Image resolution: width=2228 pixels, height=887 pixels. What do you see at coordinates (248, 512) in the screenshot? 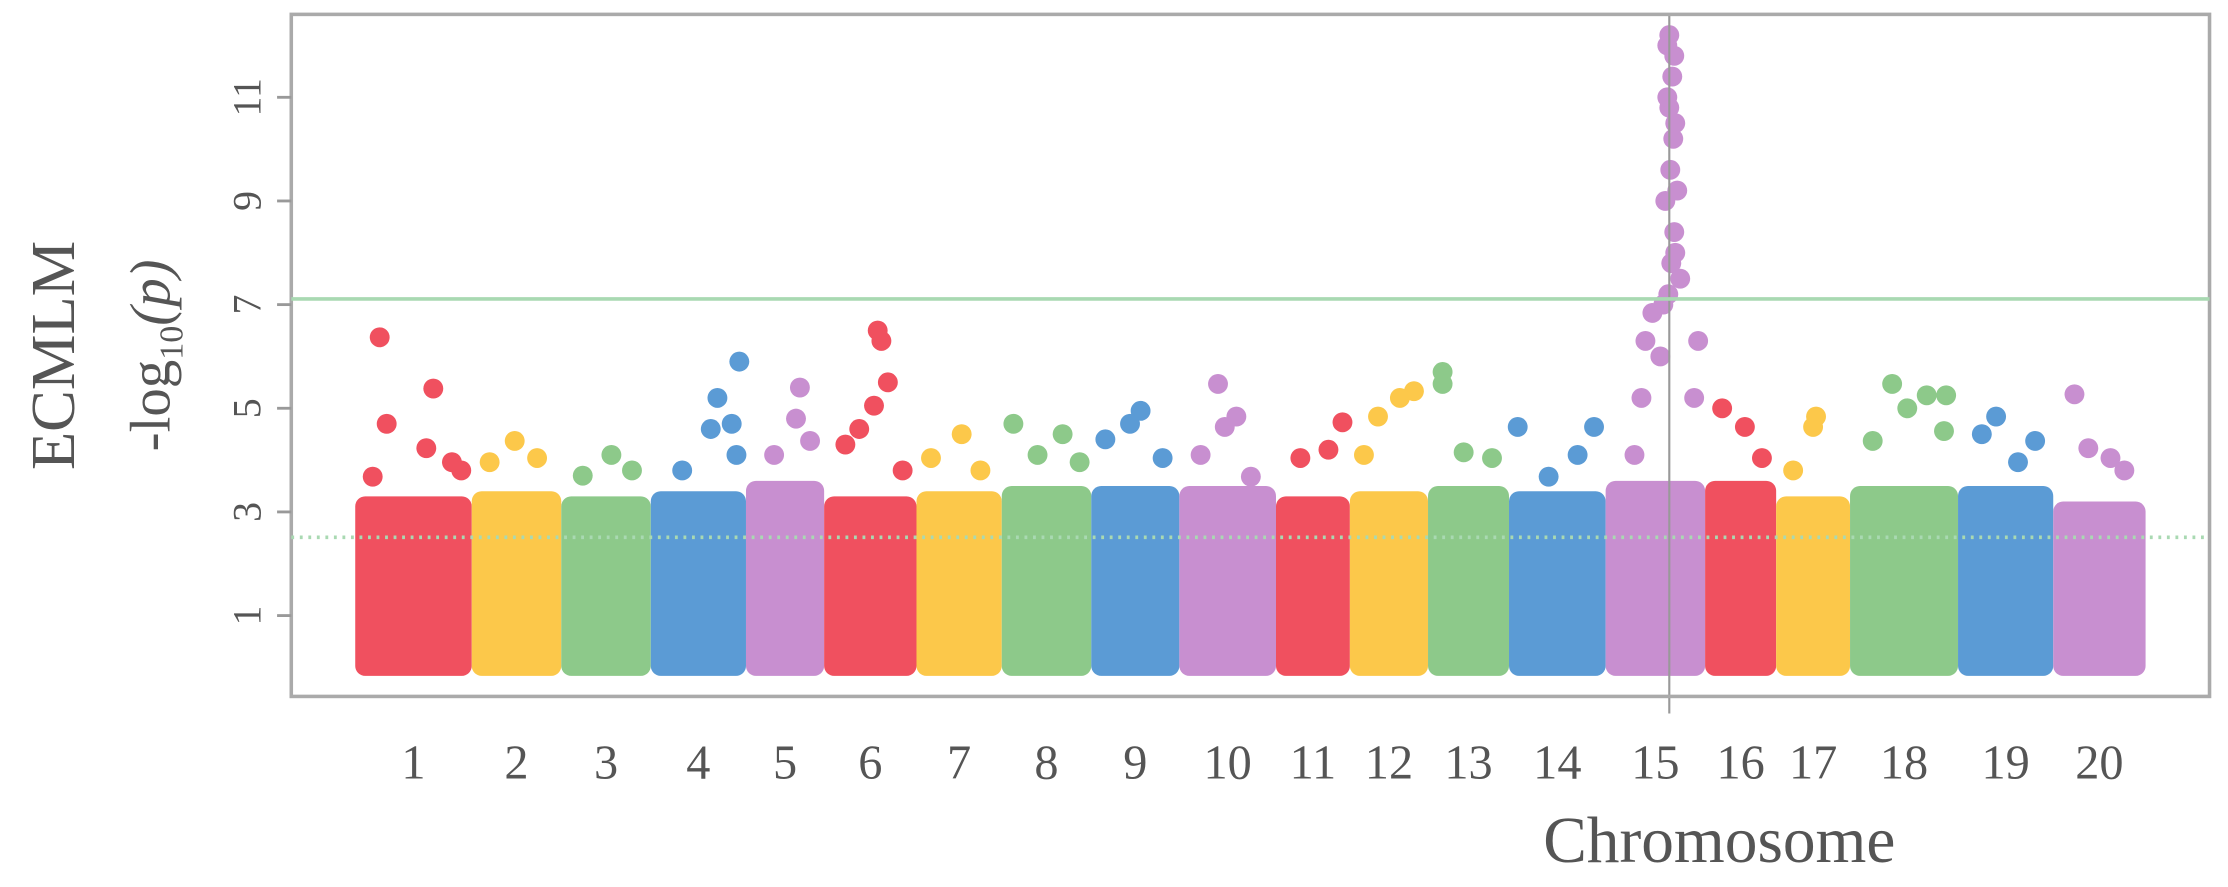
I see `y-tick-label: 3` at bounding box center [248, 512].